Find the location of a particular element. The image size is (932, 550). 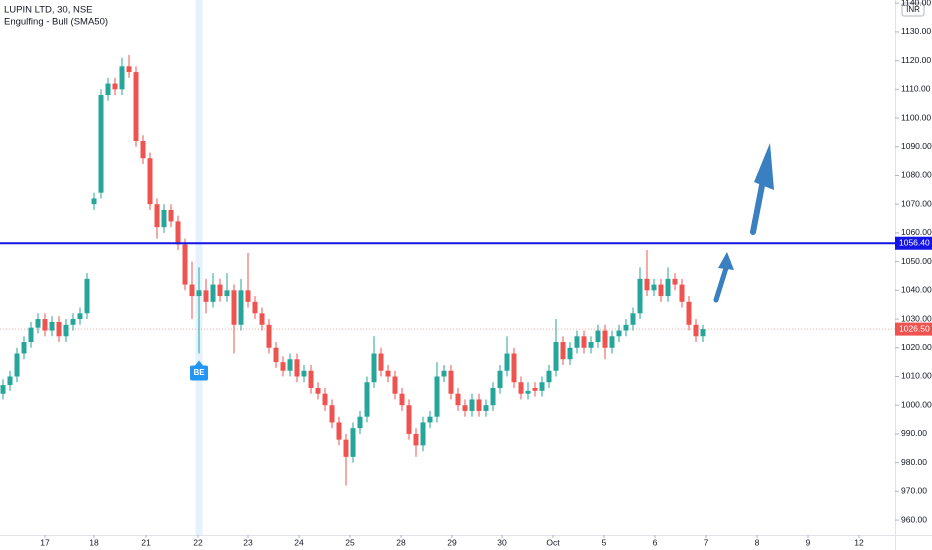

x-tick-label: 18 is located at coordinates (94, 542).